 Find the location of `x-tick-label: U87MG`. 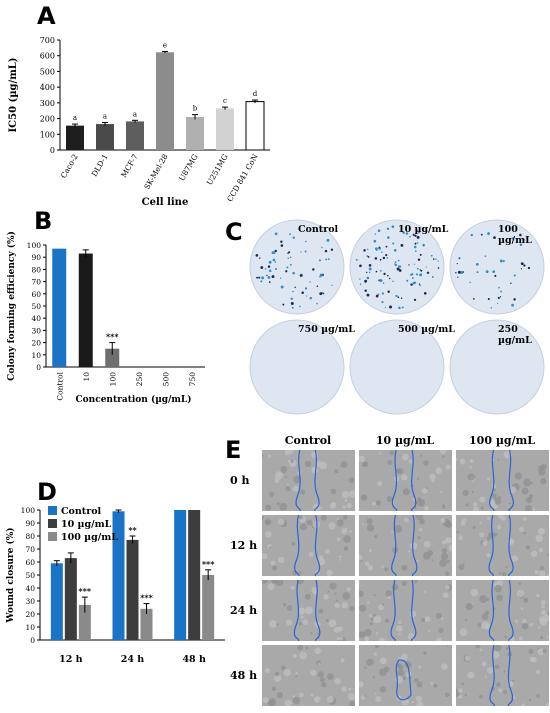

x-tick-label: U87MG is located at coordinates (188, 168).